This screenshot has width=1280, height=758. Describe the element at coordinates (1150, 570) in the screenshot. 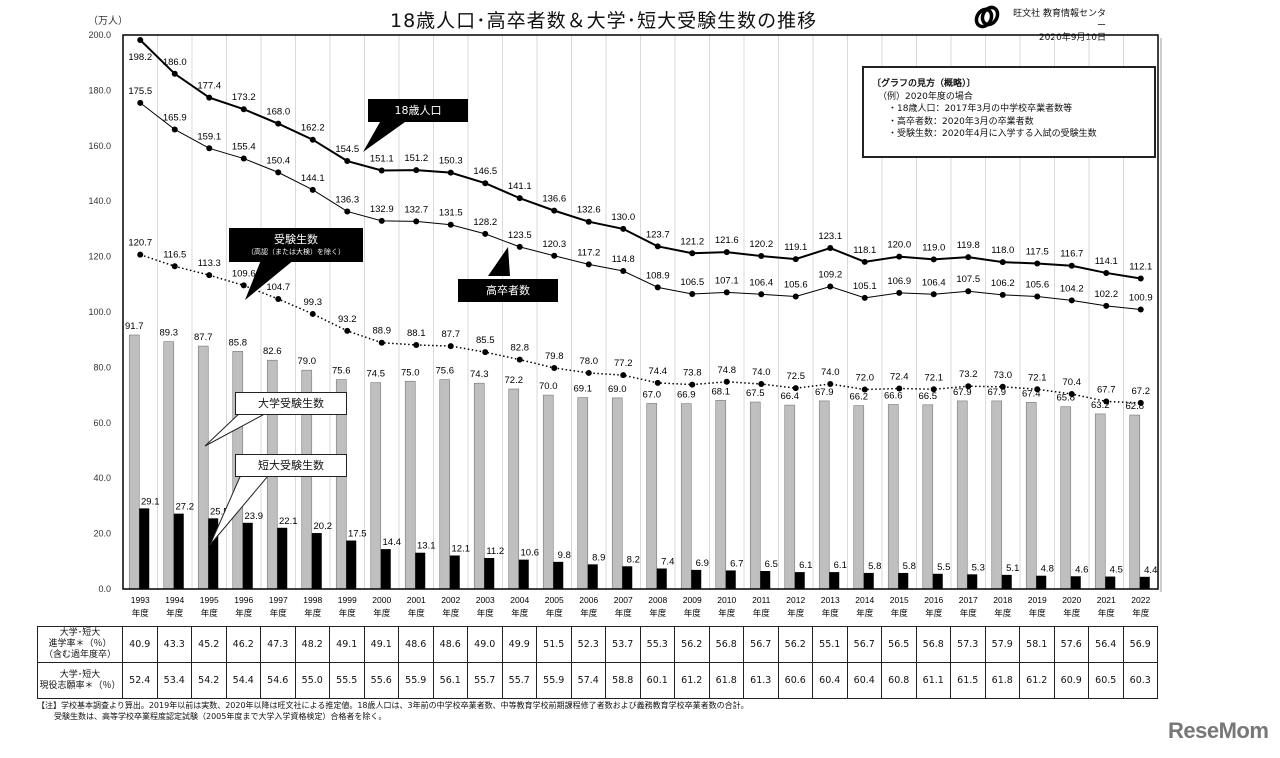

I see `svg-text: 4.4` at that location.